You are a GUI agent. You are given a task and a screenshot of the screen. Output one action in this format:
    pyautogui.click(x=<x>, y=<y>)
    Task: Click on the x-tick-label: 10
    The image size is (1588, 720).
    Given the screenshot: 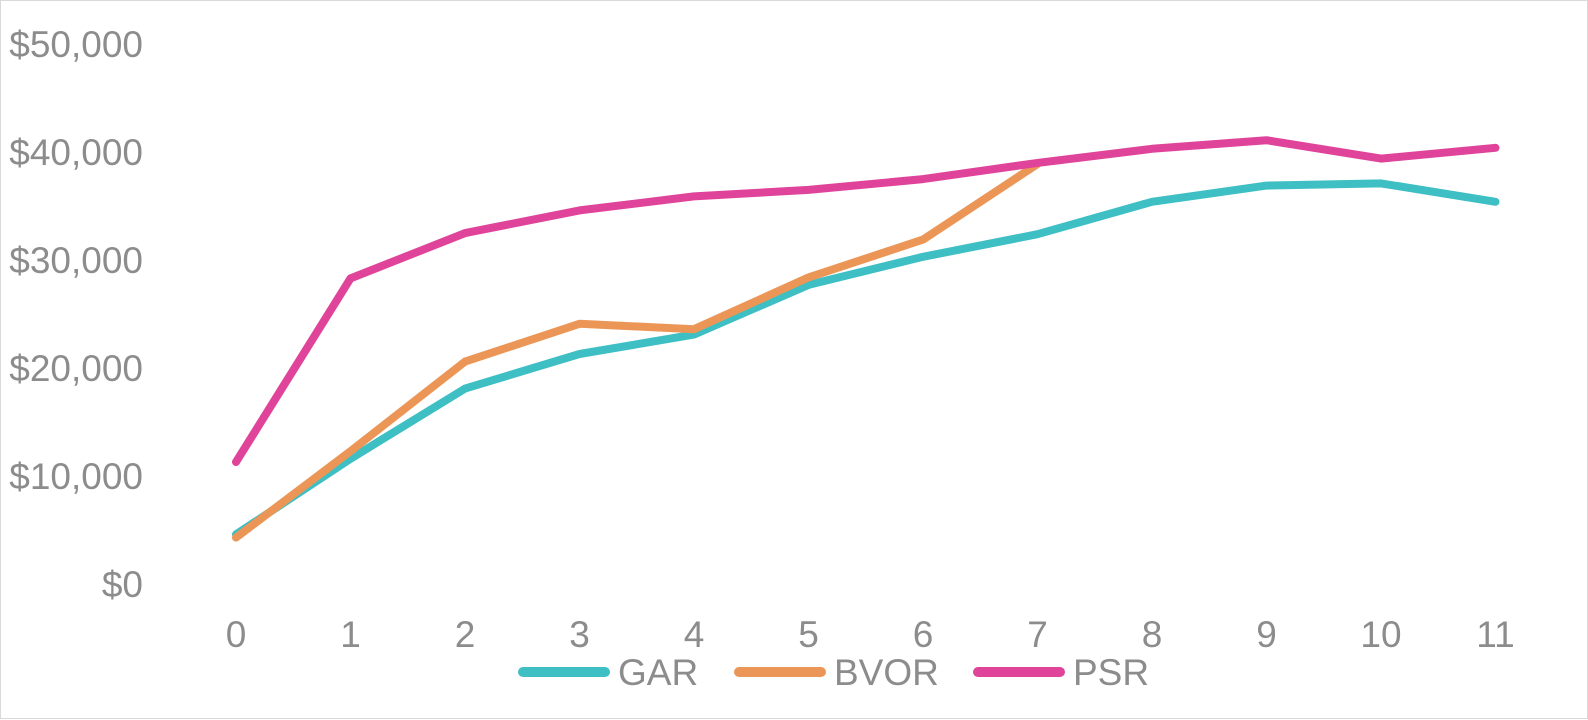 What is the action you would take?
    pyautogui.click(x=1380, y=634)
    